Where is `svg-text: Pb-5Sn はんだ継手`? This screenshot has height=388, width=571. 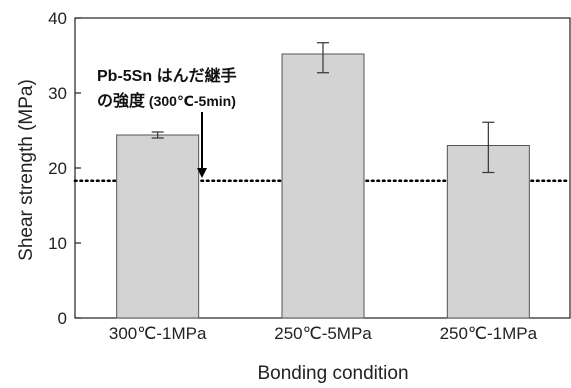
svg-text: Pb-5Sn はんだ継手 is located at coordinates (167, 75).